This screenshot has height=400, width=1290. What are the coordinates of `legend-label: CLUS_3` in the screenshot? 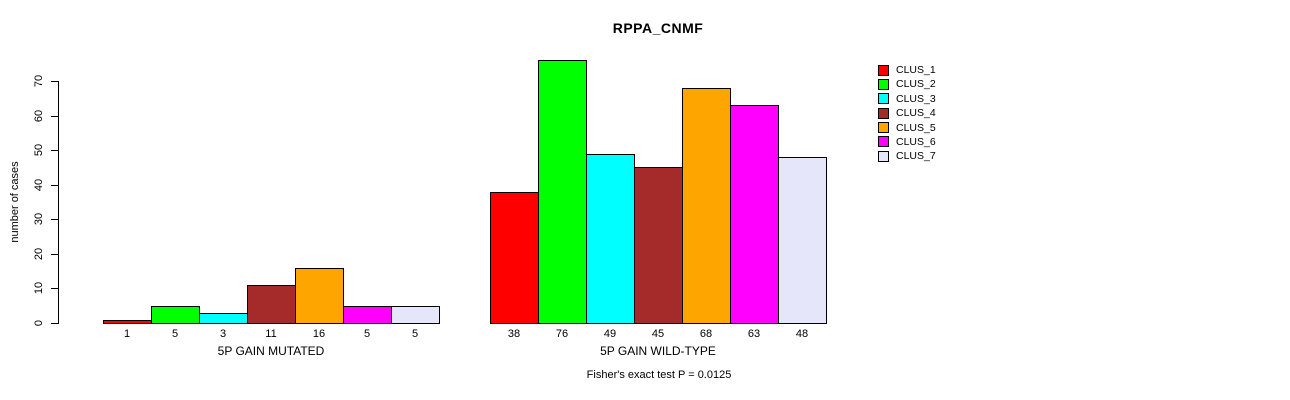 It's located at (916, 98).